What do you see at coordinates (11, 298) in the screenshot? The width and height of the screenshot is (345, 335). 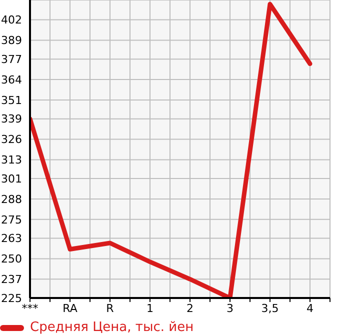 I see `y-tick-label: 225` at bounding box center [11, 298].